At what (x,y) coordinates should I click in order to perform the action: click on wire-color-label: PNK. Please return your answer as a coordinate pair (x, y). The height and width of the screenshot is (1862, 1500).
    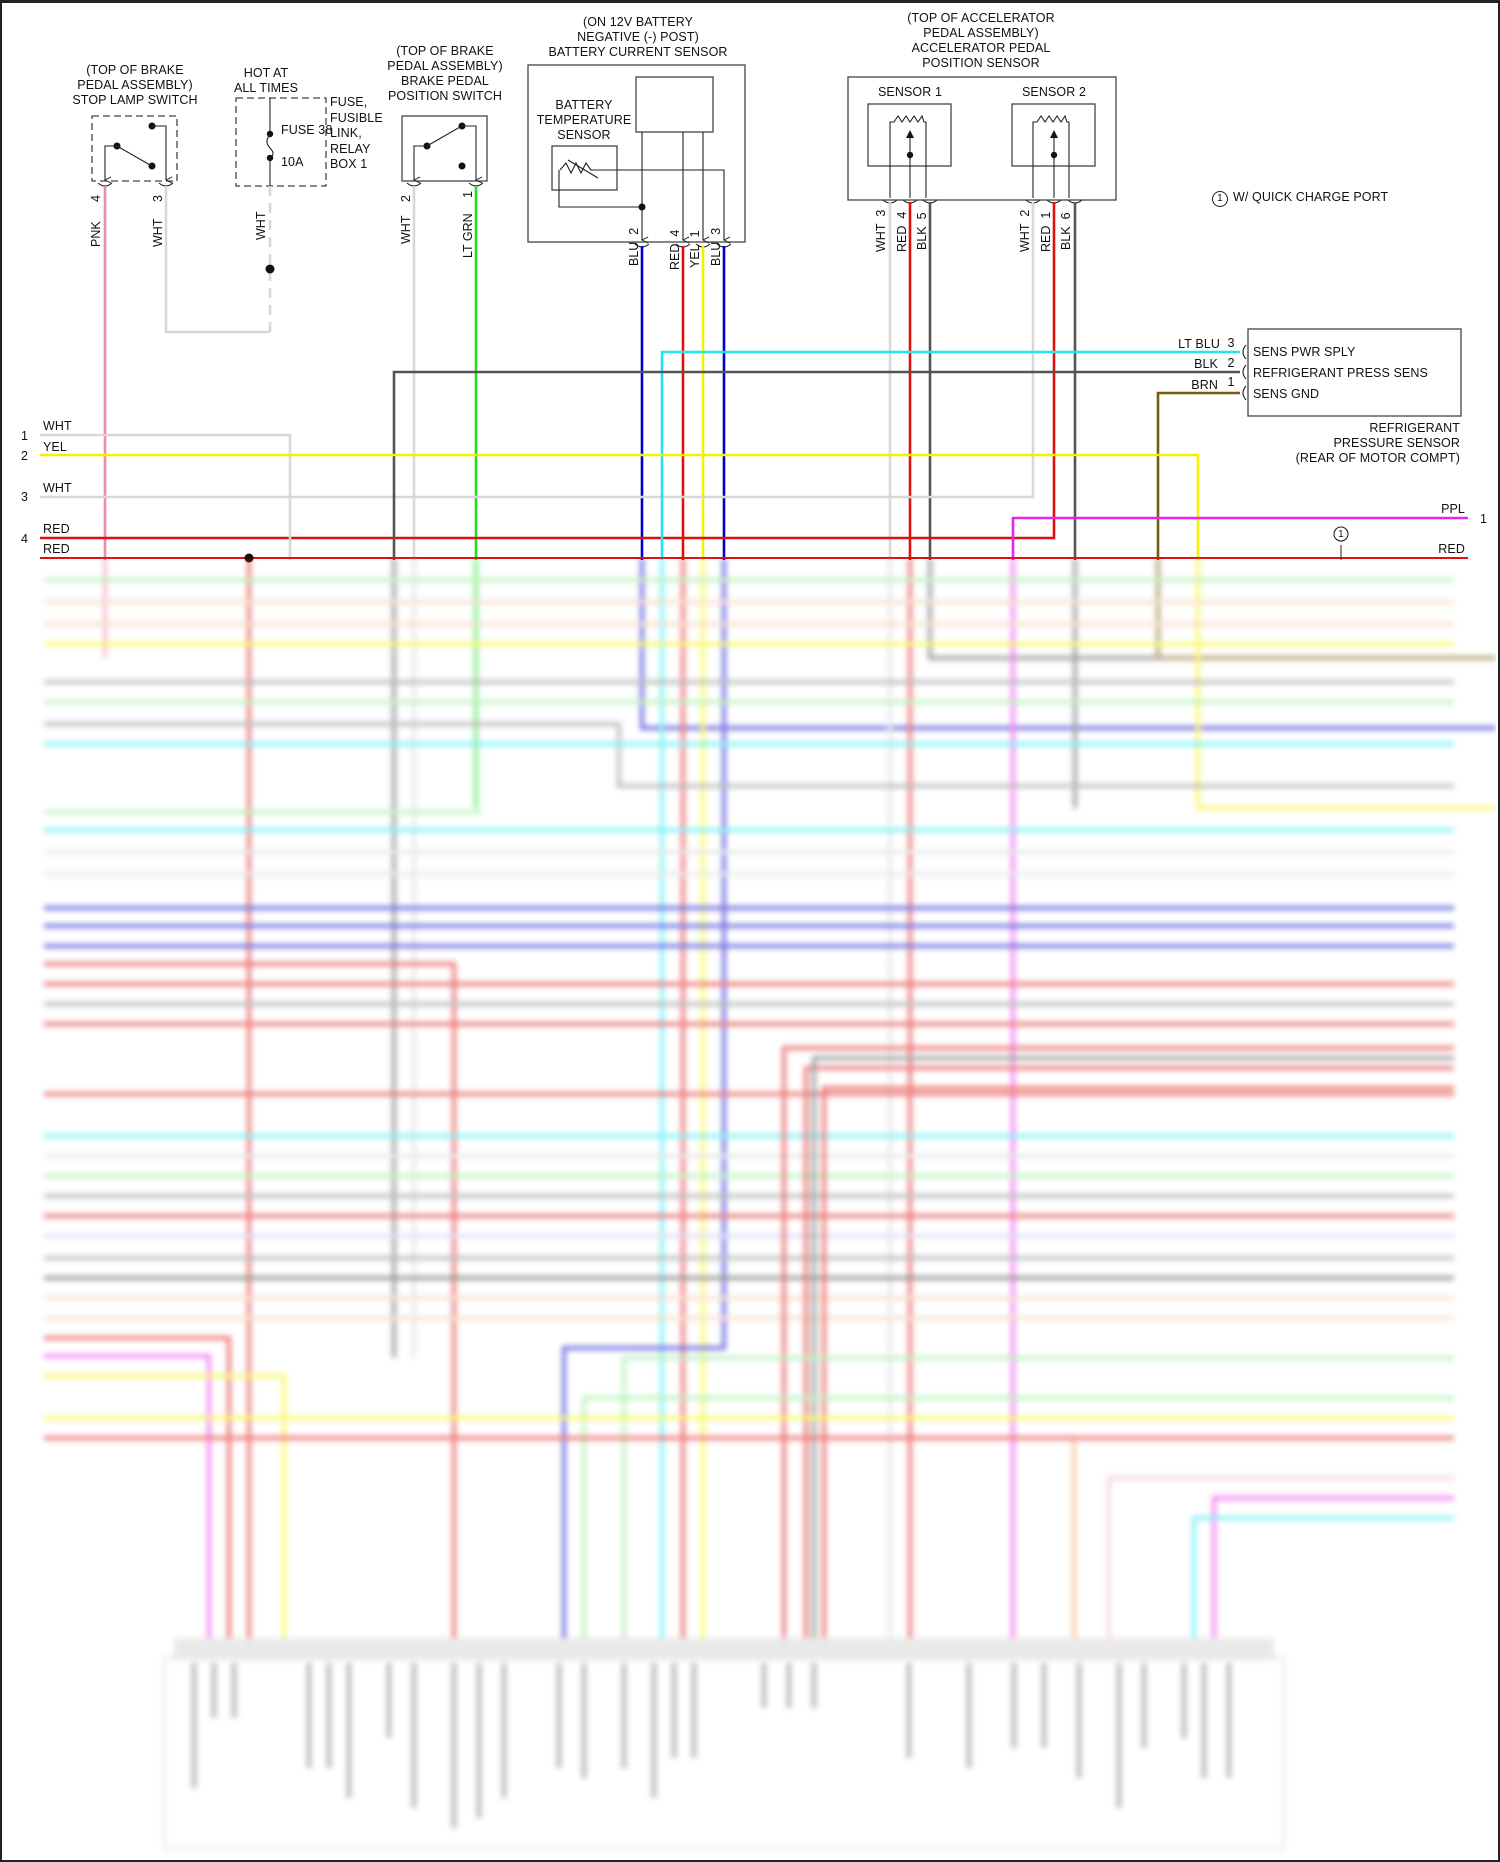
    Looking at the image, I should click on (96, 234).